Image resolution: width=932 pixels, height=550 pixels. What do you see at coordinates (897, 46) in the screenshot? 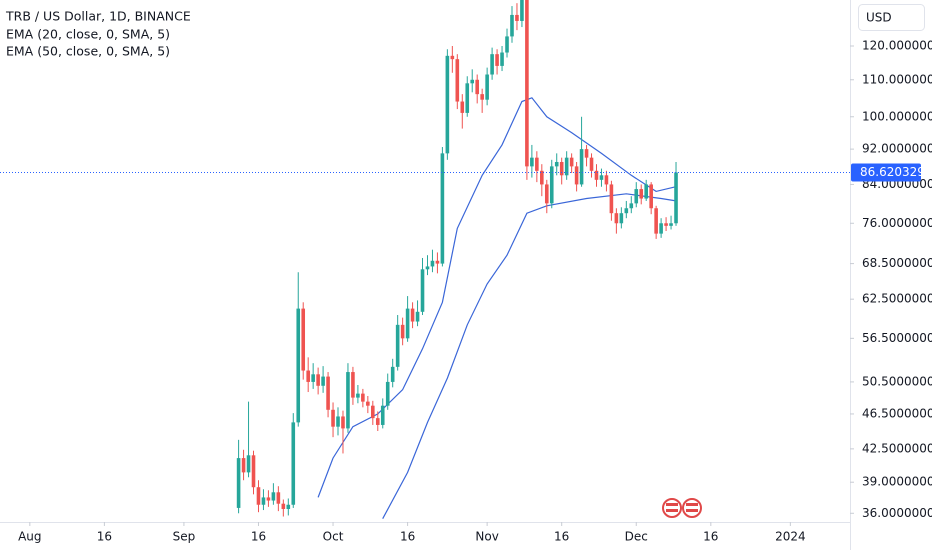
I see `y-tick-label: 120.0000000` at bounding box center [897, 46].